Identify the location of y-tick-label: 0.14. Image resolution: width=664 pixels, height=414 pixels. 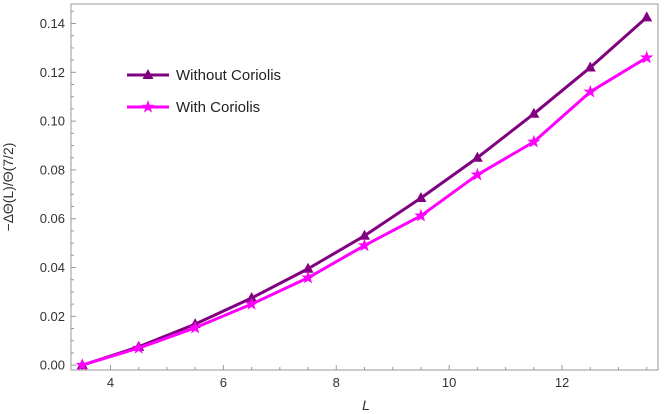
(52, 23).